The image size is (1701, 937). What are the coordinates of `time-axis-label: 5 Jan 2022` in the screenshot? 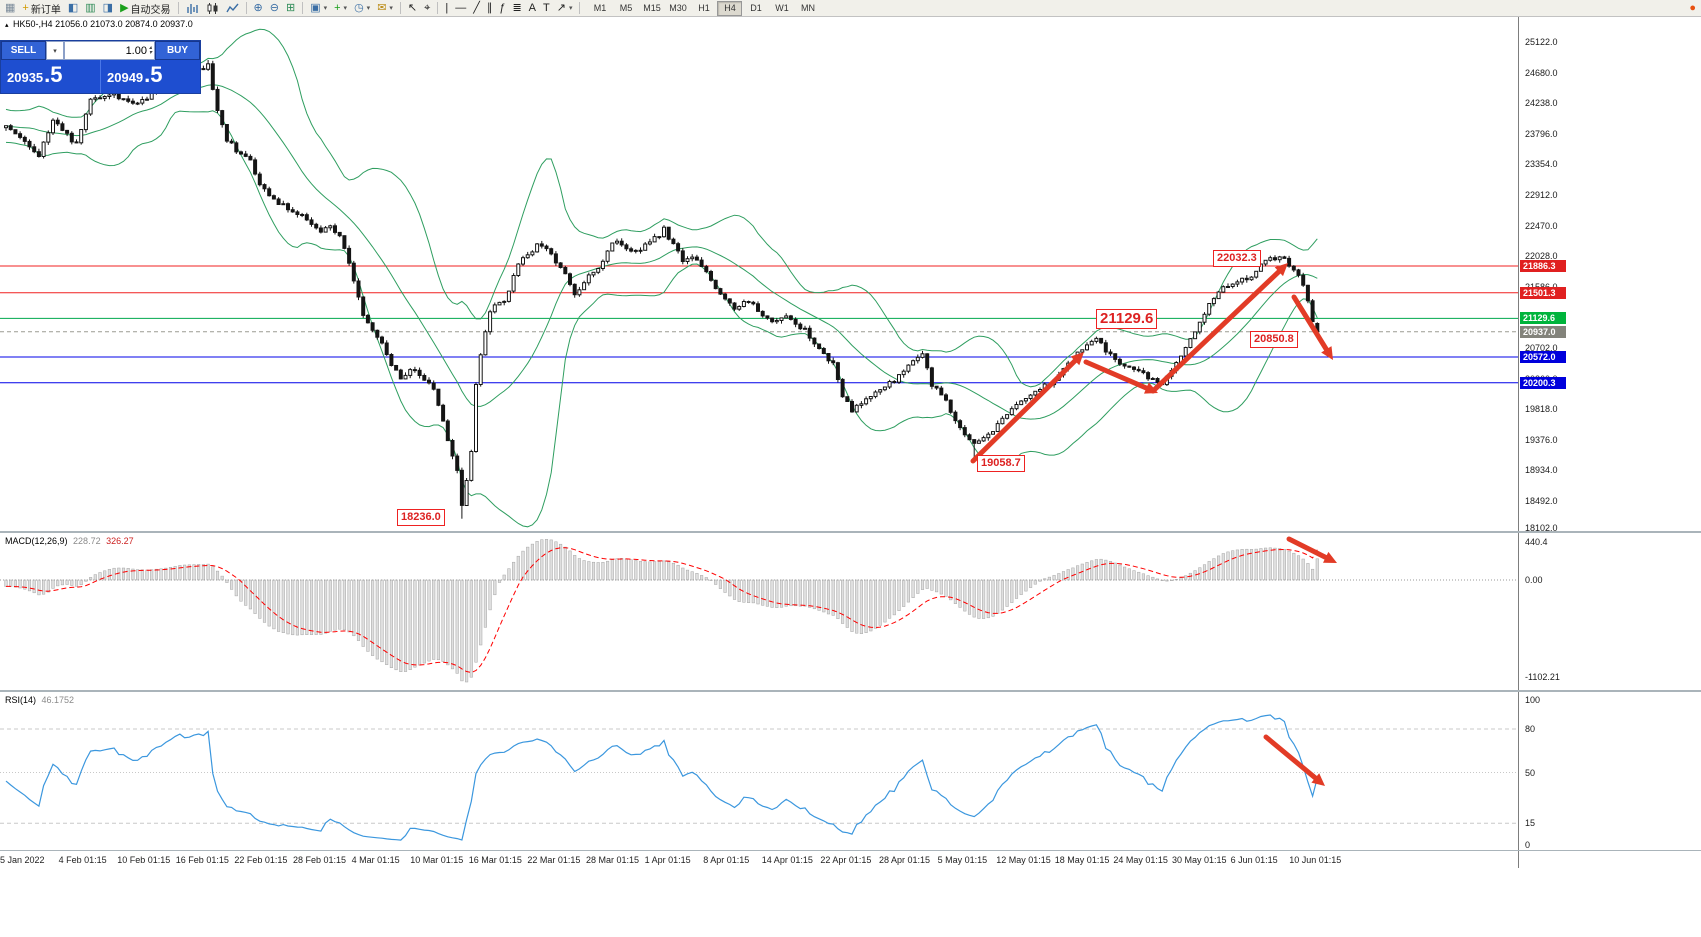 It's located at (22, 860).